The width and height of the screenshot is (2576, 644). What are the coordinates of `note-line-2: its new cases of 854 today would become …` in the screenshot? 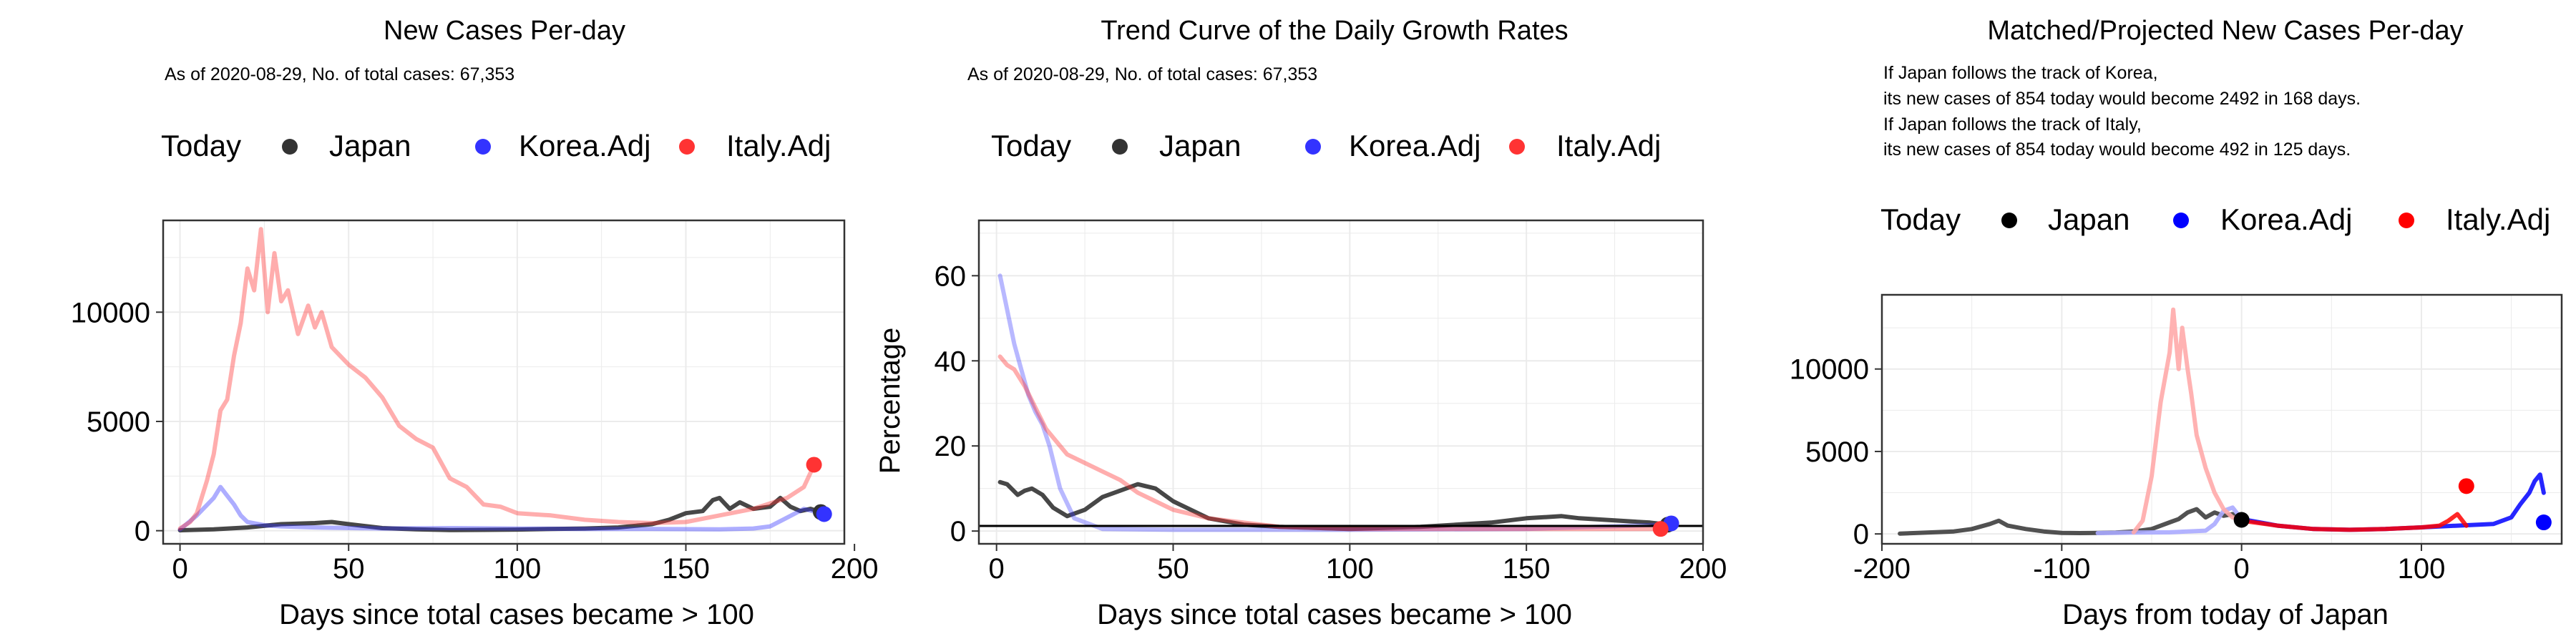 It's located at (2122, 99).